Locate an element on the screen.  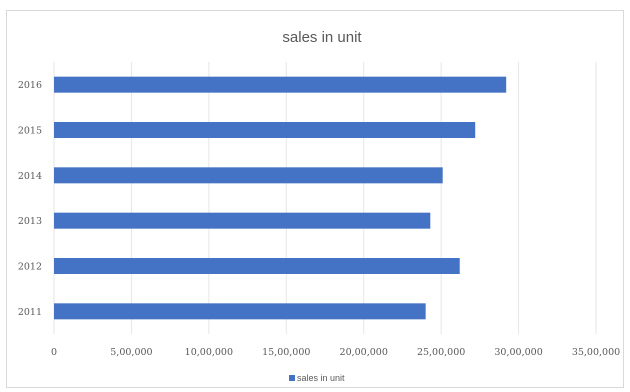
x-tick-label: 15,00,000 is located at coordinates (286, 352).